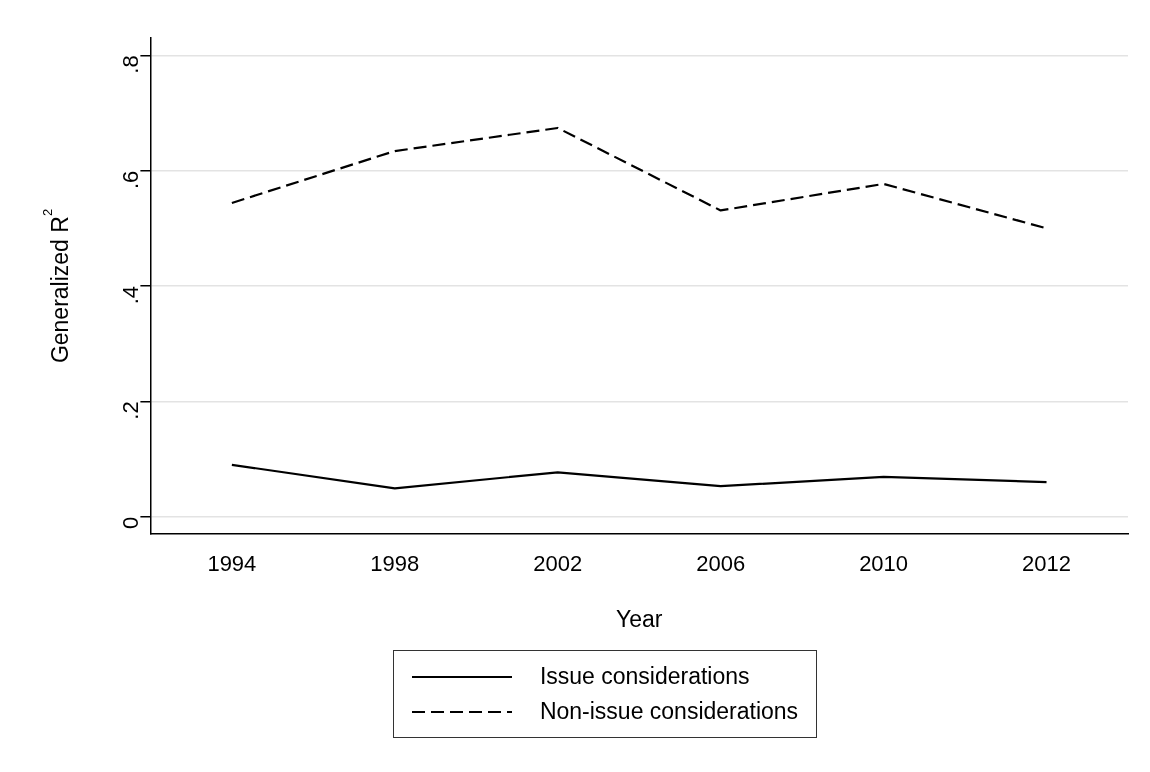  I want to click on x-tick-label: 2010, so click(884, 564).